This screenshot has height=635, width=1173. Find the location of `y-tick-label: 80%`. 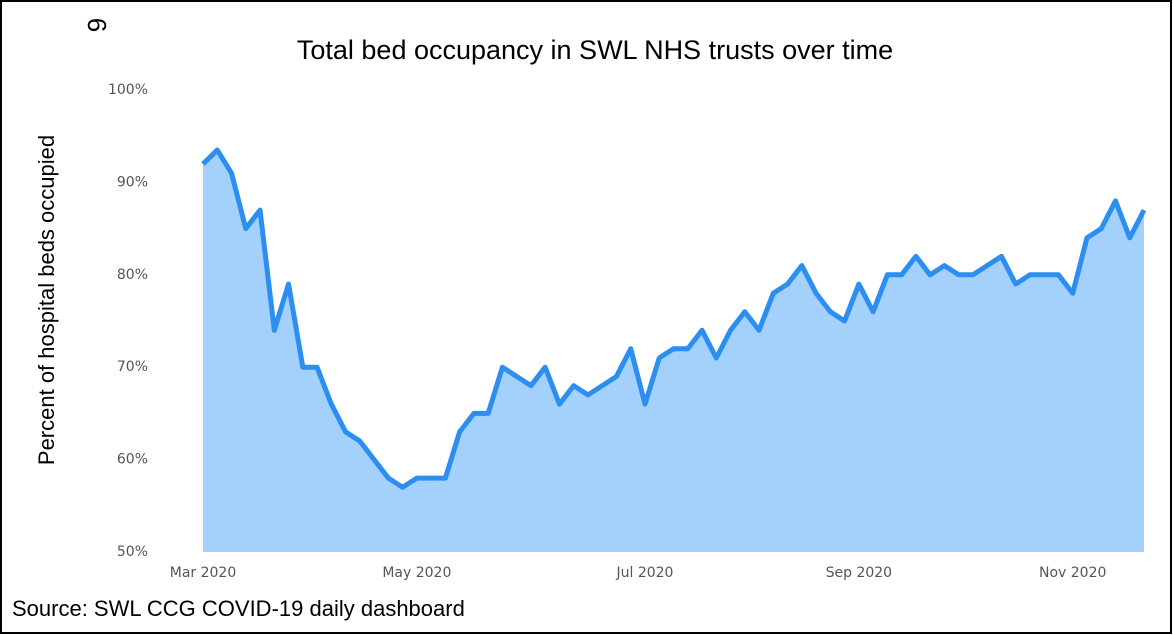

y-tick-label: 80% is located at coordinates (132, 275).